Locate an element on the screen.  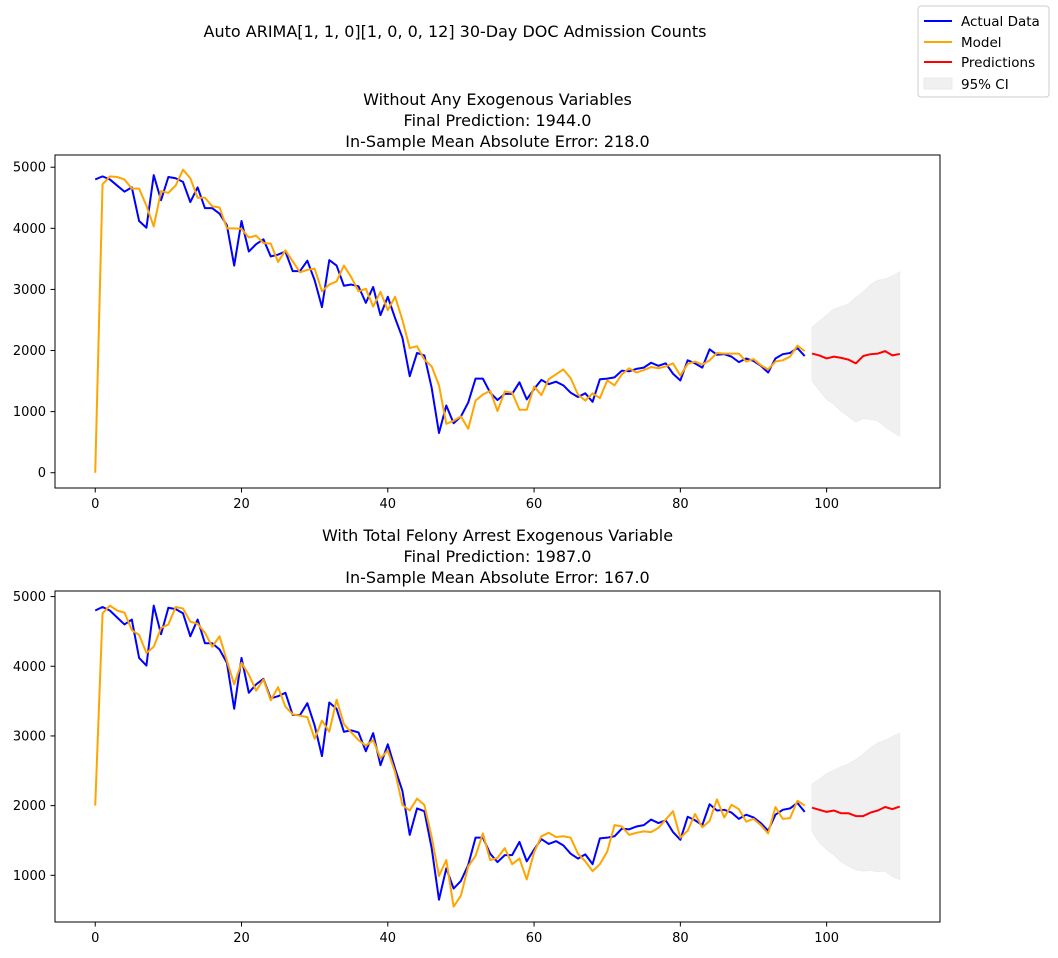
legend-entry-actual: Actual Data is located at coordinates (982, 22).